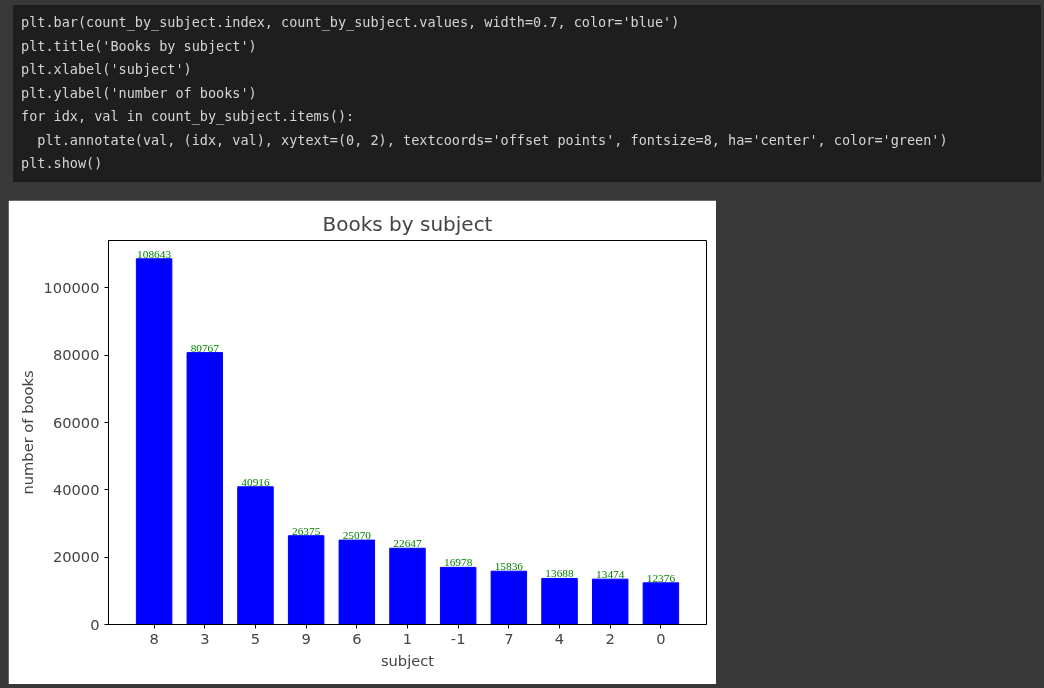  What do you see at coordinates (76, 557) in the screenshot?
I see `y-tick-label: 20000` at bounding box center [76, 557].